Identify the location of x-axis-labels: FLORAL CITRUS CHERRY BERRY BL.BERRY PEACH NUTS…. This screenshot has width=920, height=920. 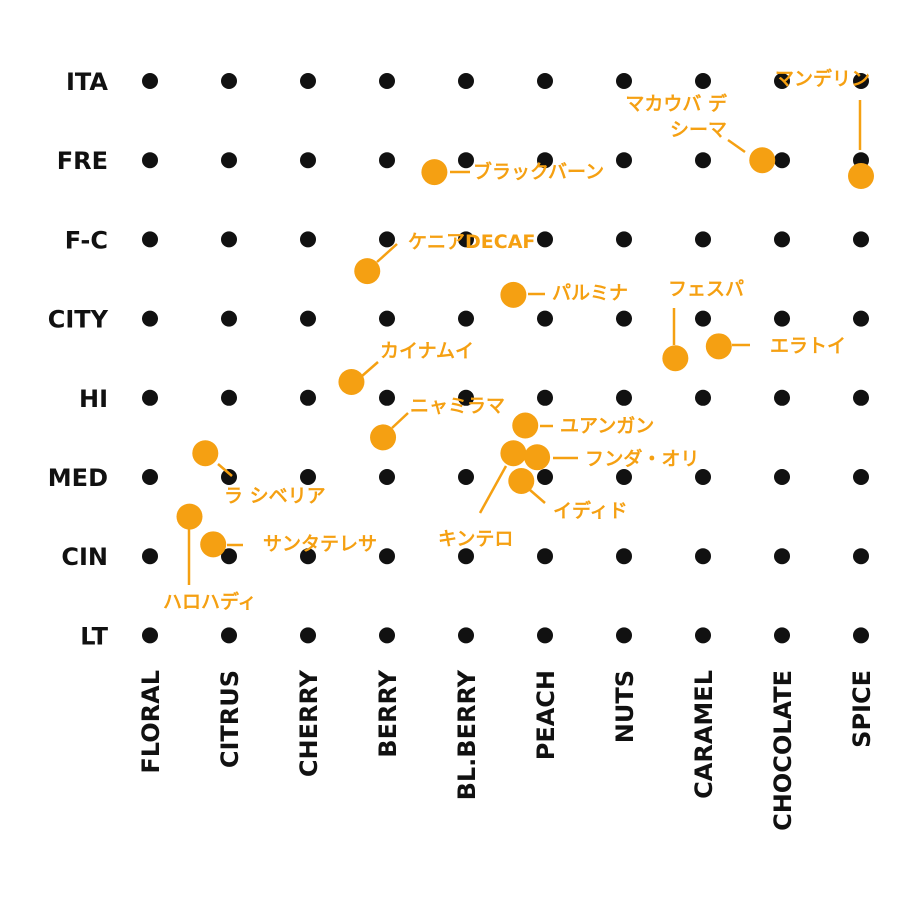
(506, 750).